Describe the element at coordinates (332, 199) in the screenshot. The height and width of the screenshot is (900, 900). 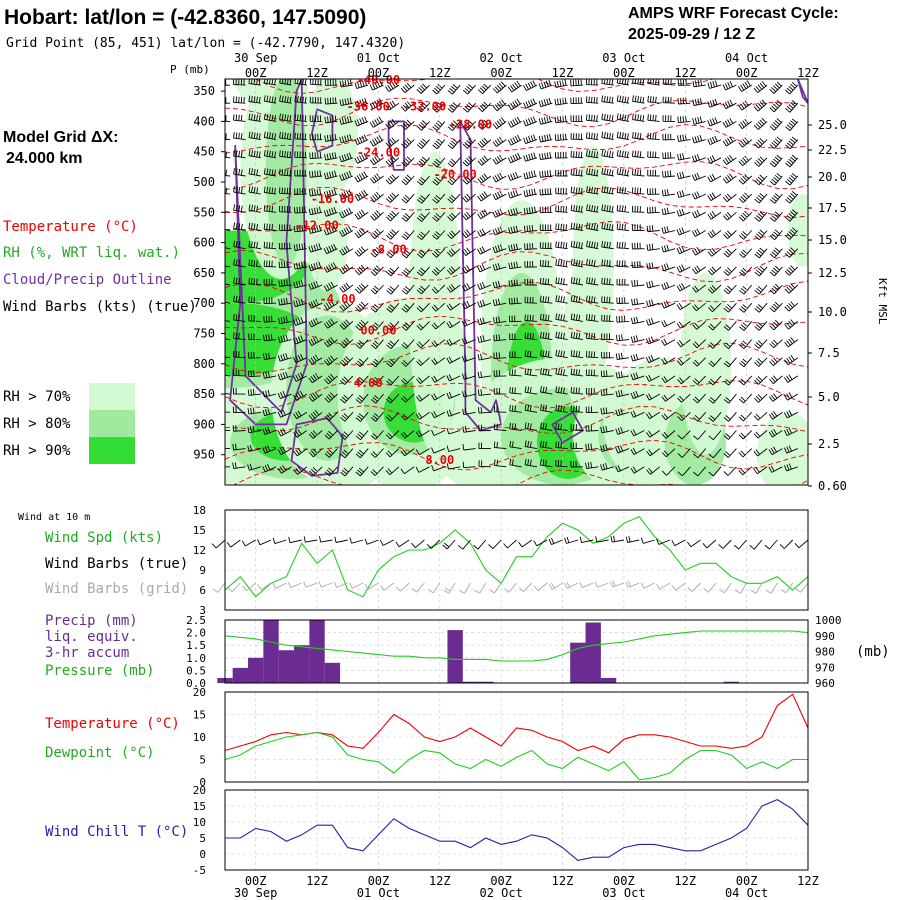
I see `temperature-label: -16.00` at that location.